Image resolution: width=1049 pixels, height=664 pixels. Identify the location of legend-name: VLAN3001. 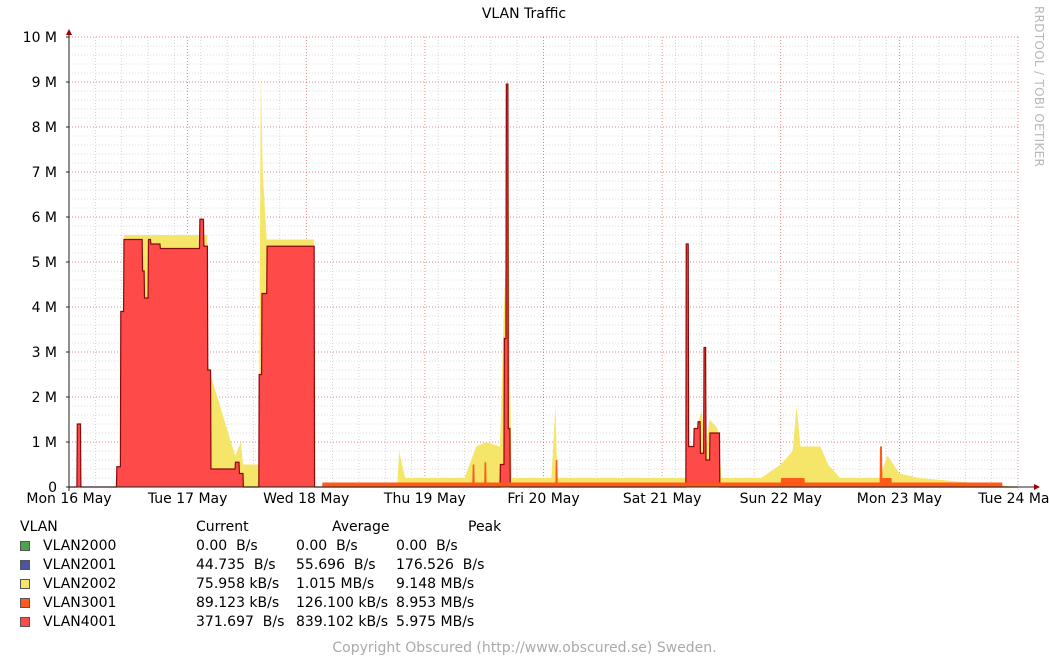
(80, 603).